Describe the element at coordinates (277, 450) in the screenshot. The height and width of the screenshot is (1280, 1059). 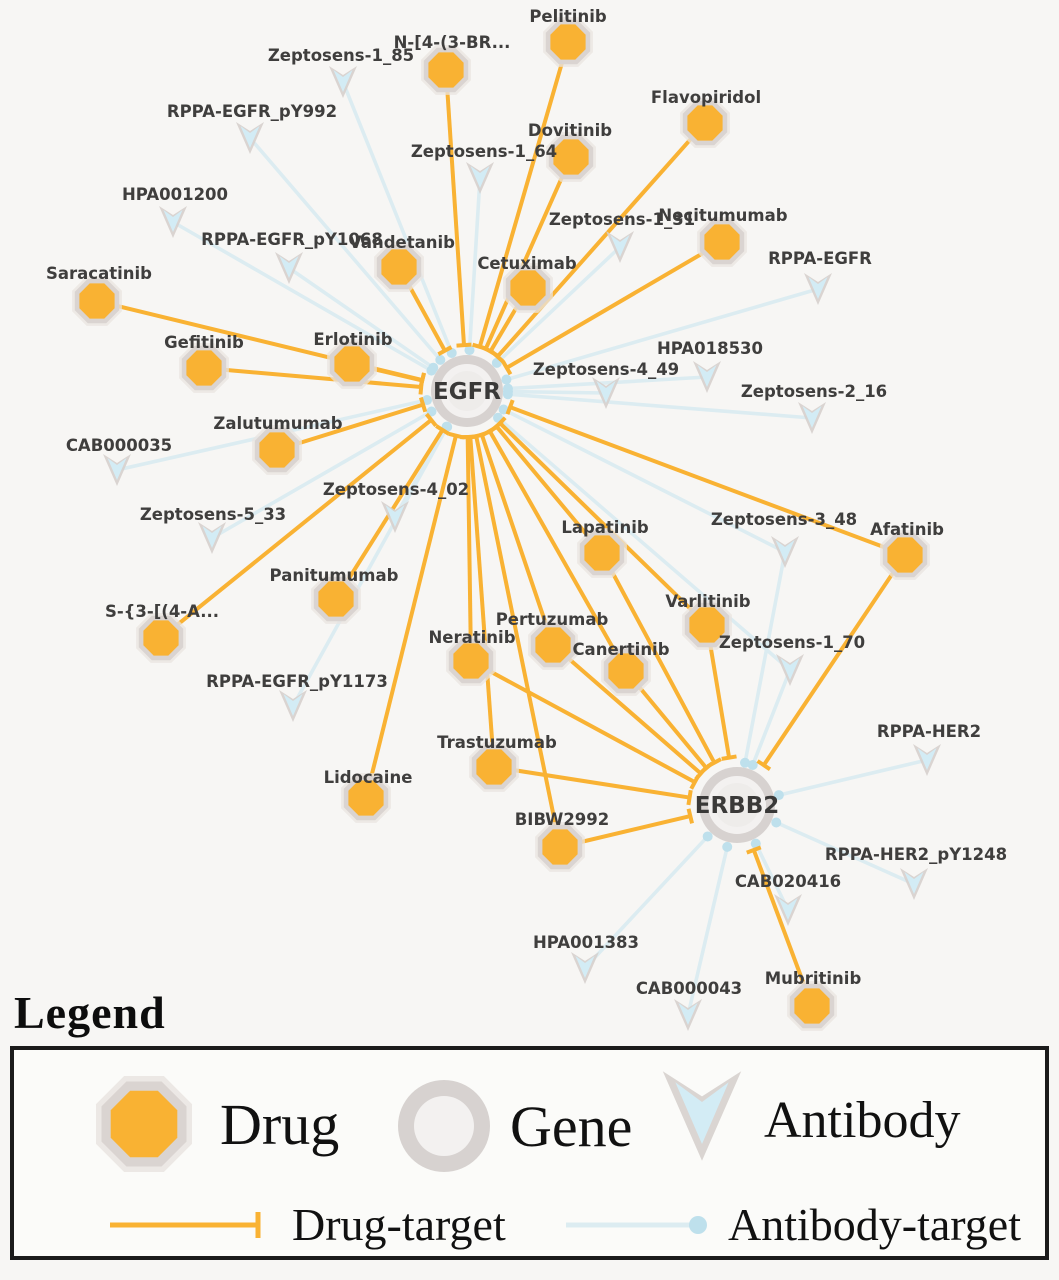
I see `drug-node-zalutumumab` at that location.